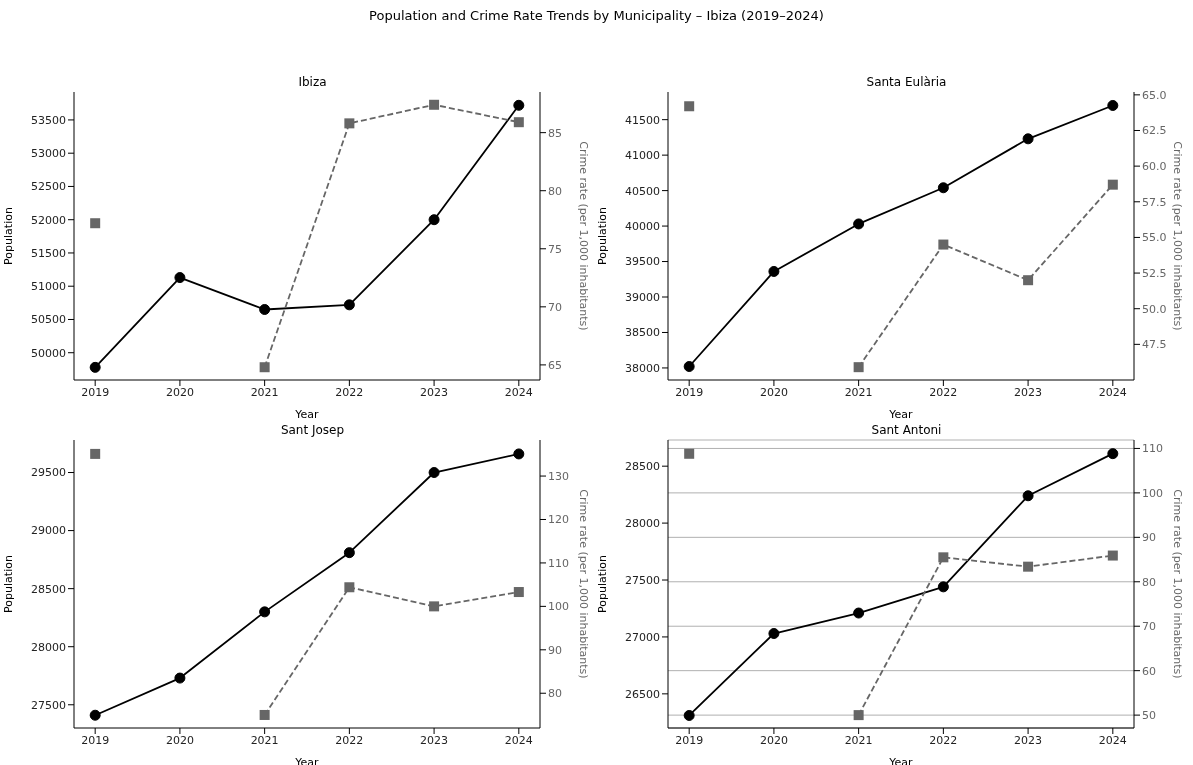  What do you see at coordinates (48, 220) in the screenshot?
I see `y-tick-label: 52000` at bounding box center [48, 220].